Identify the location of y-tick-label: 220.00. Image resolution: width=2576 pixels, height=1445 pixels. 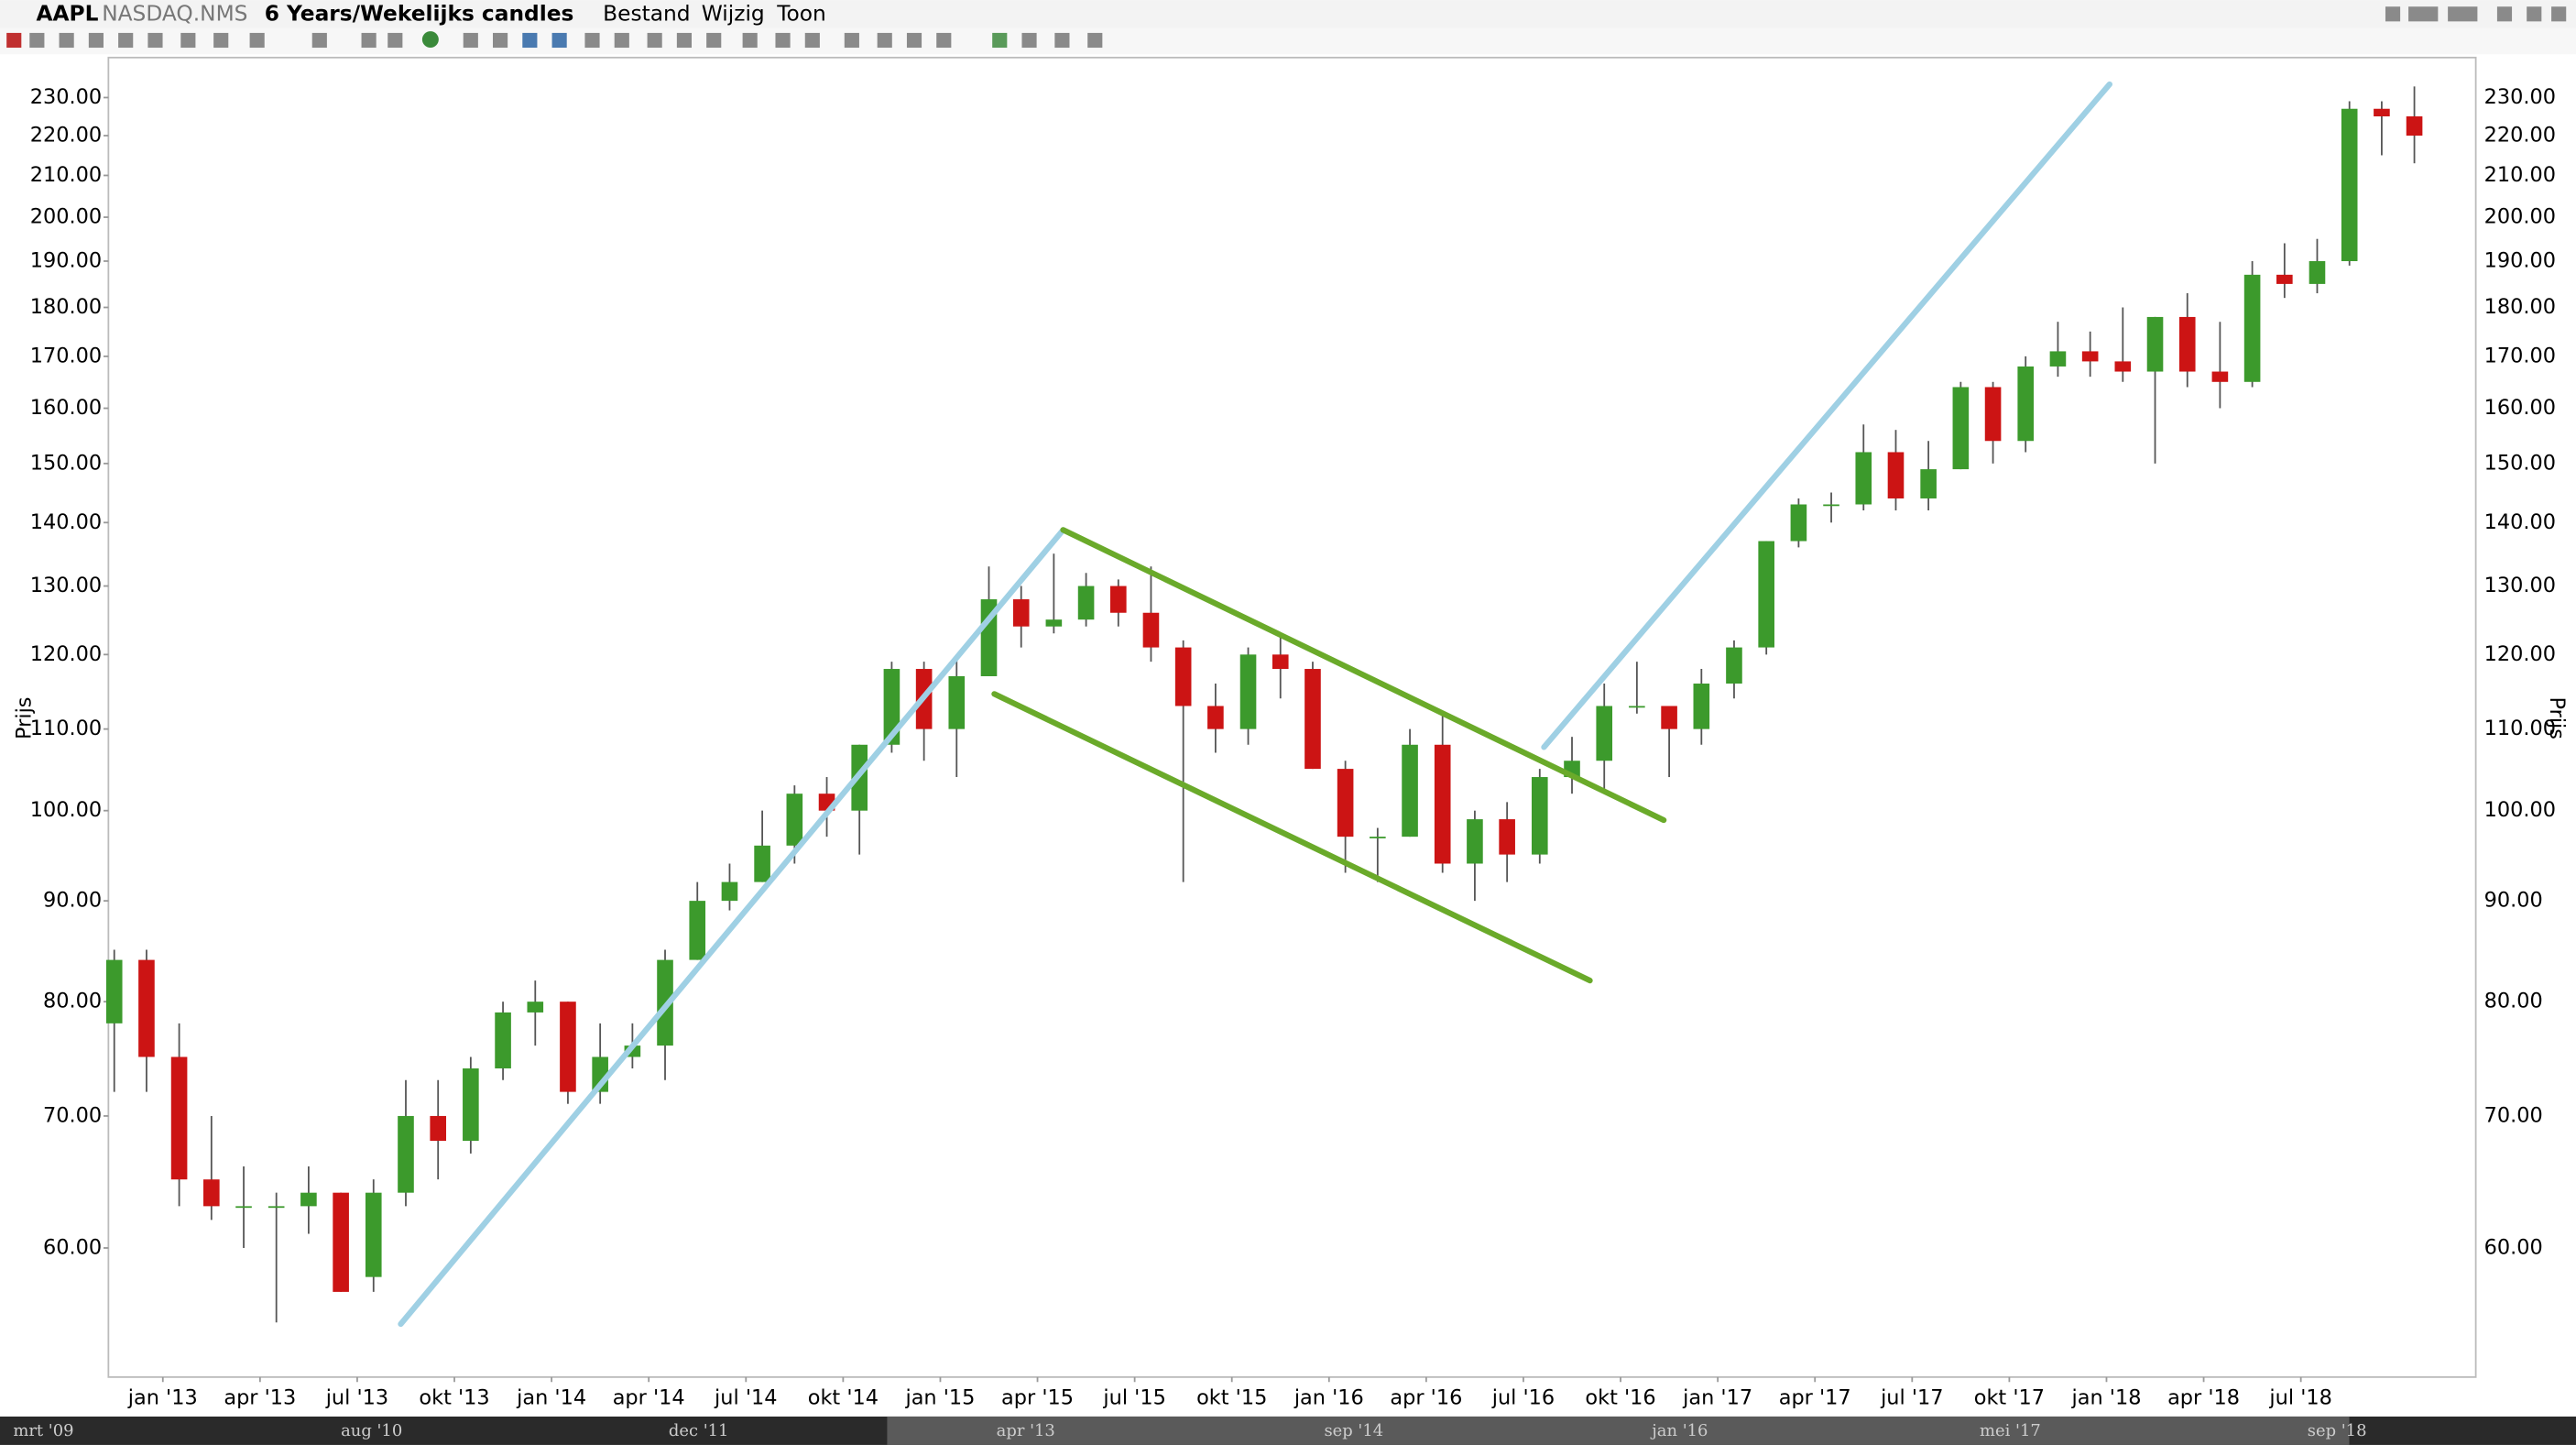
(2520, 135).